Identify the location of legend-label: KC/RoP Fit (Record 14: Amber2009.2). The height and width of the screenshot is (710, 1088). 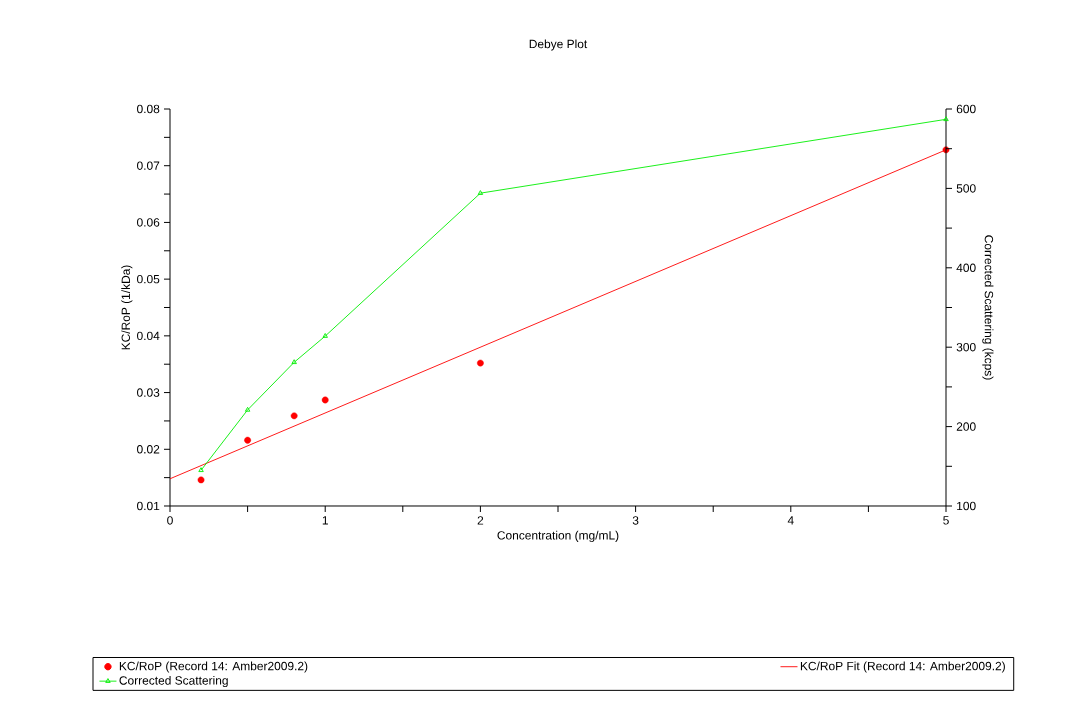
(902, 667).